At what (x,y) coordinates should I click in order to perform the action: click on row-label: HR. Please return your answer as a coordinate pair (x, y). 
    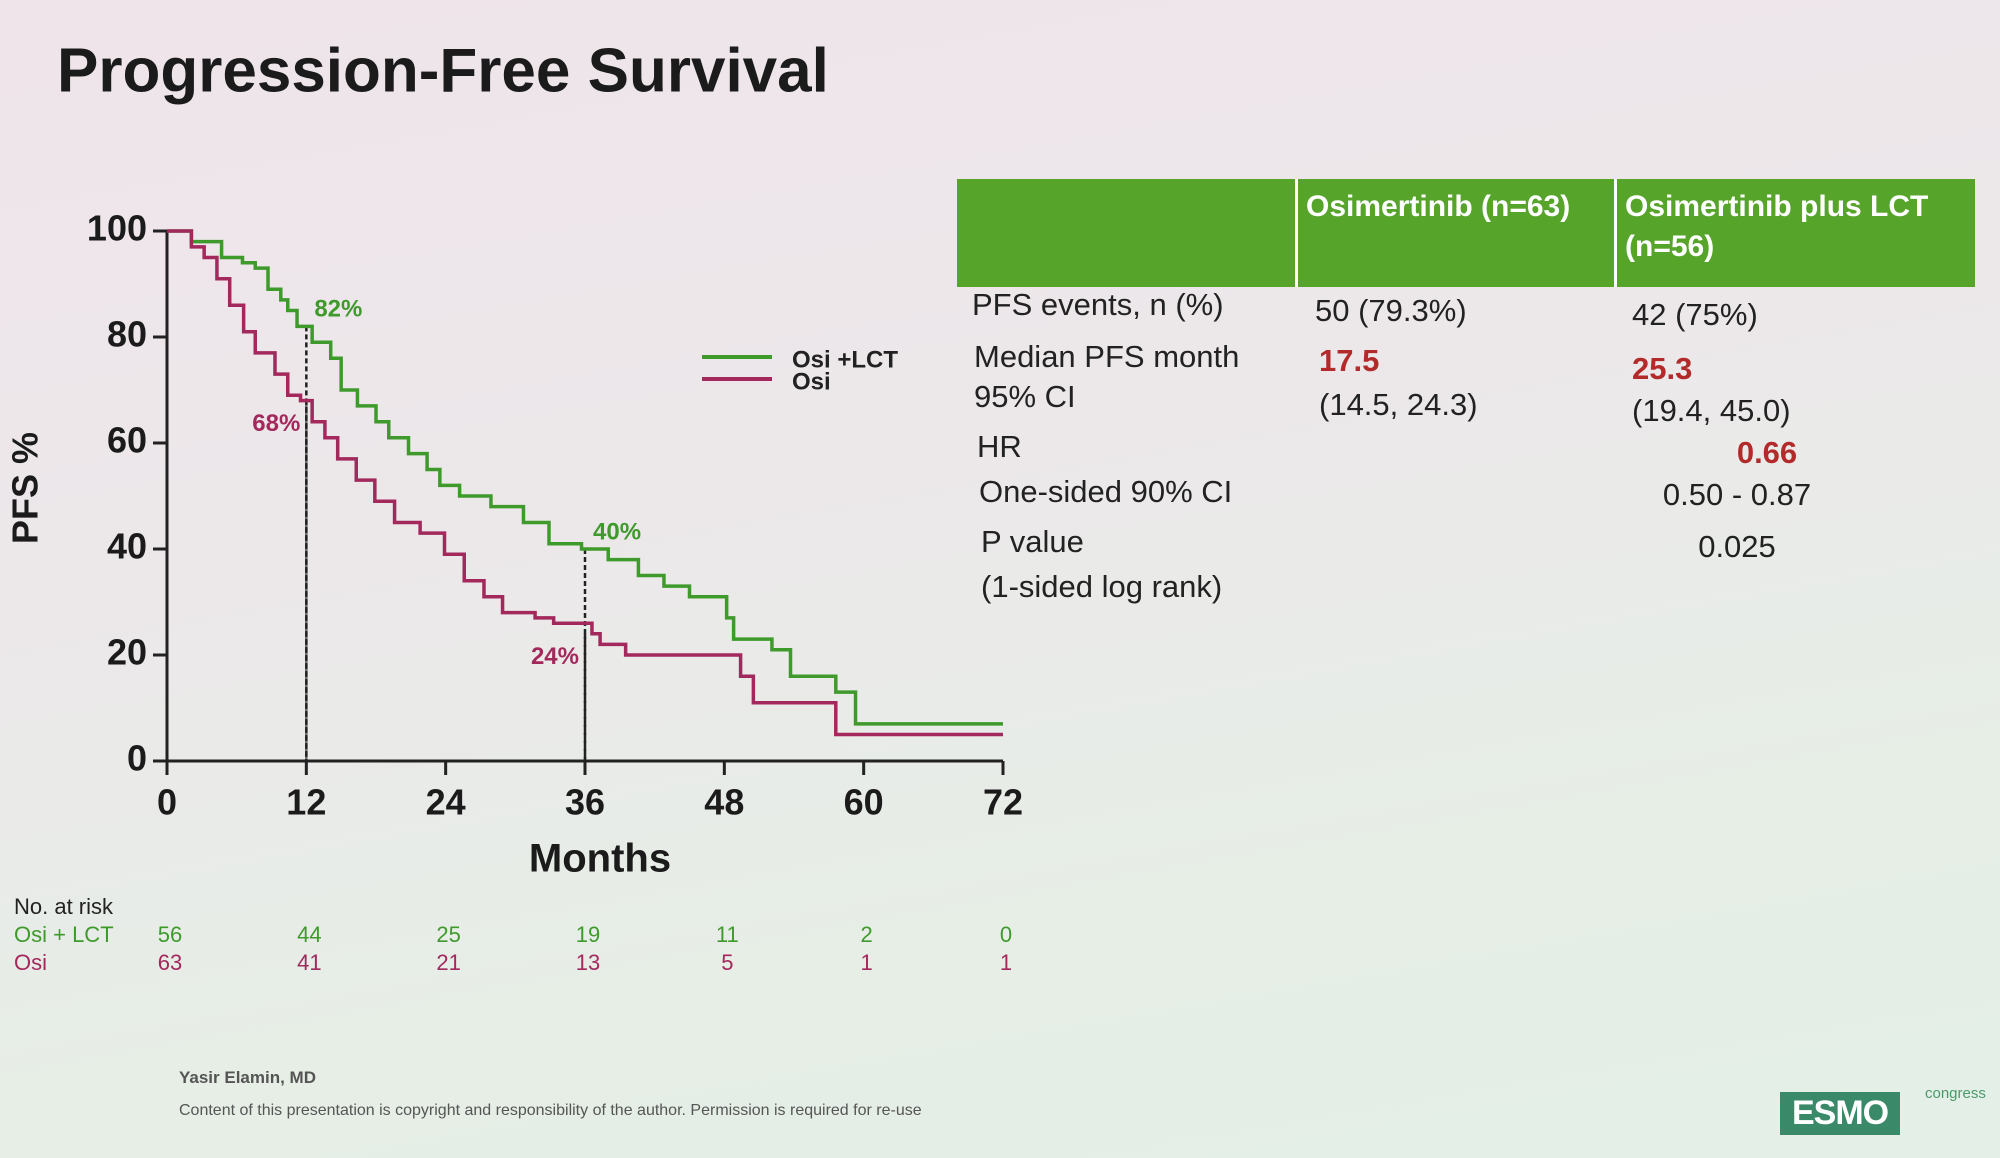
    Looking at the image, I should click on (999, 446).